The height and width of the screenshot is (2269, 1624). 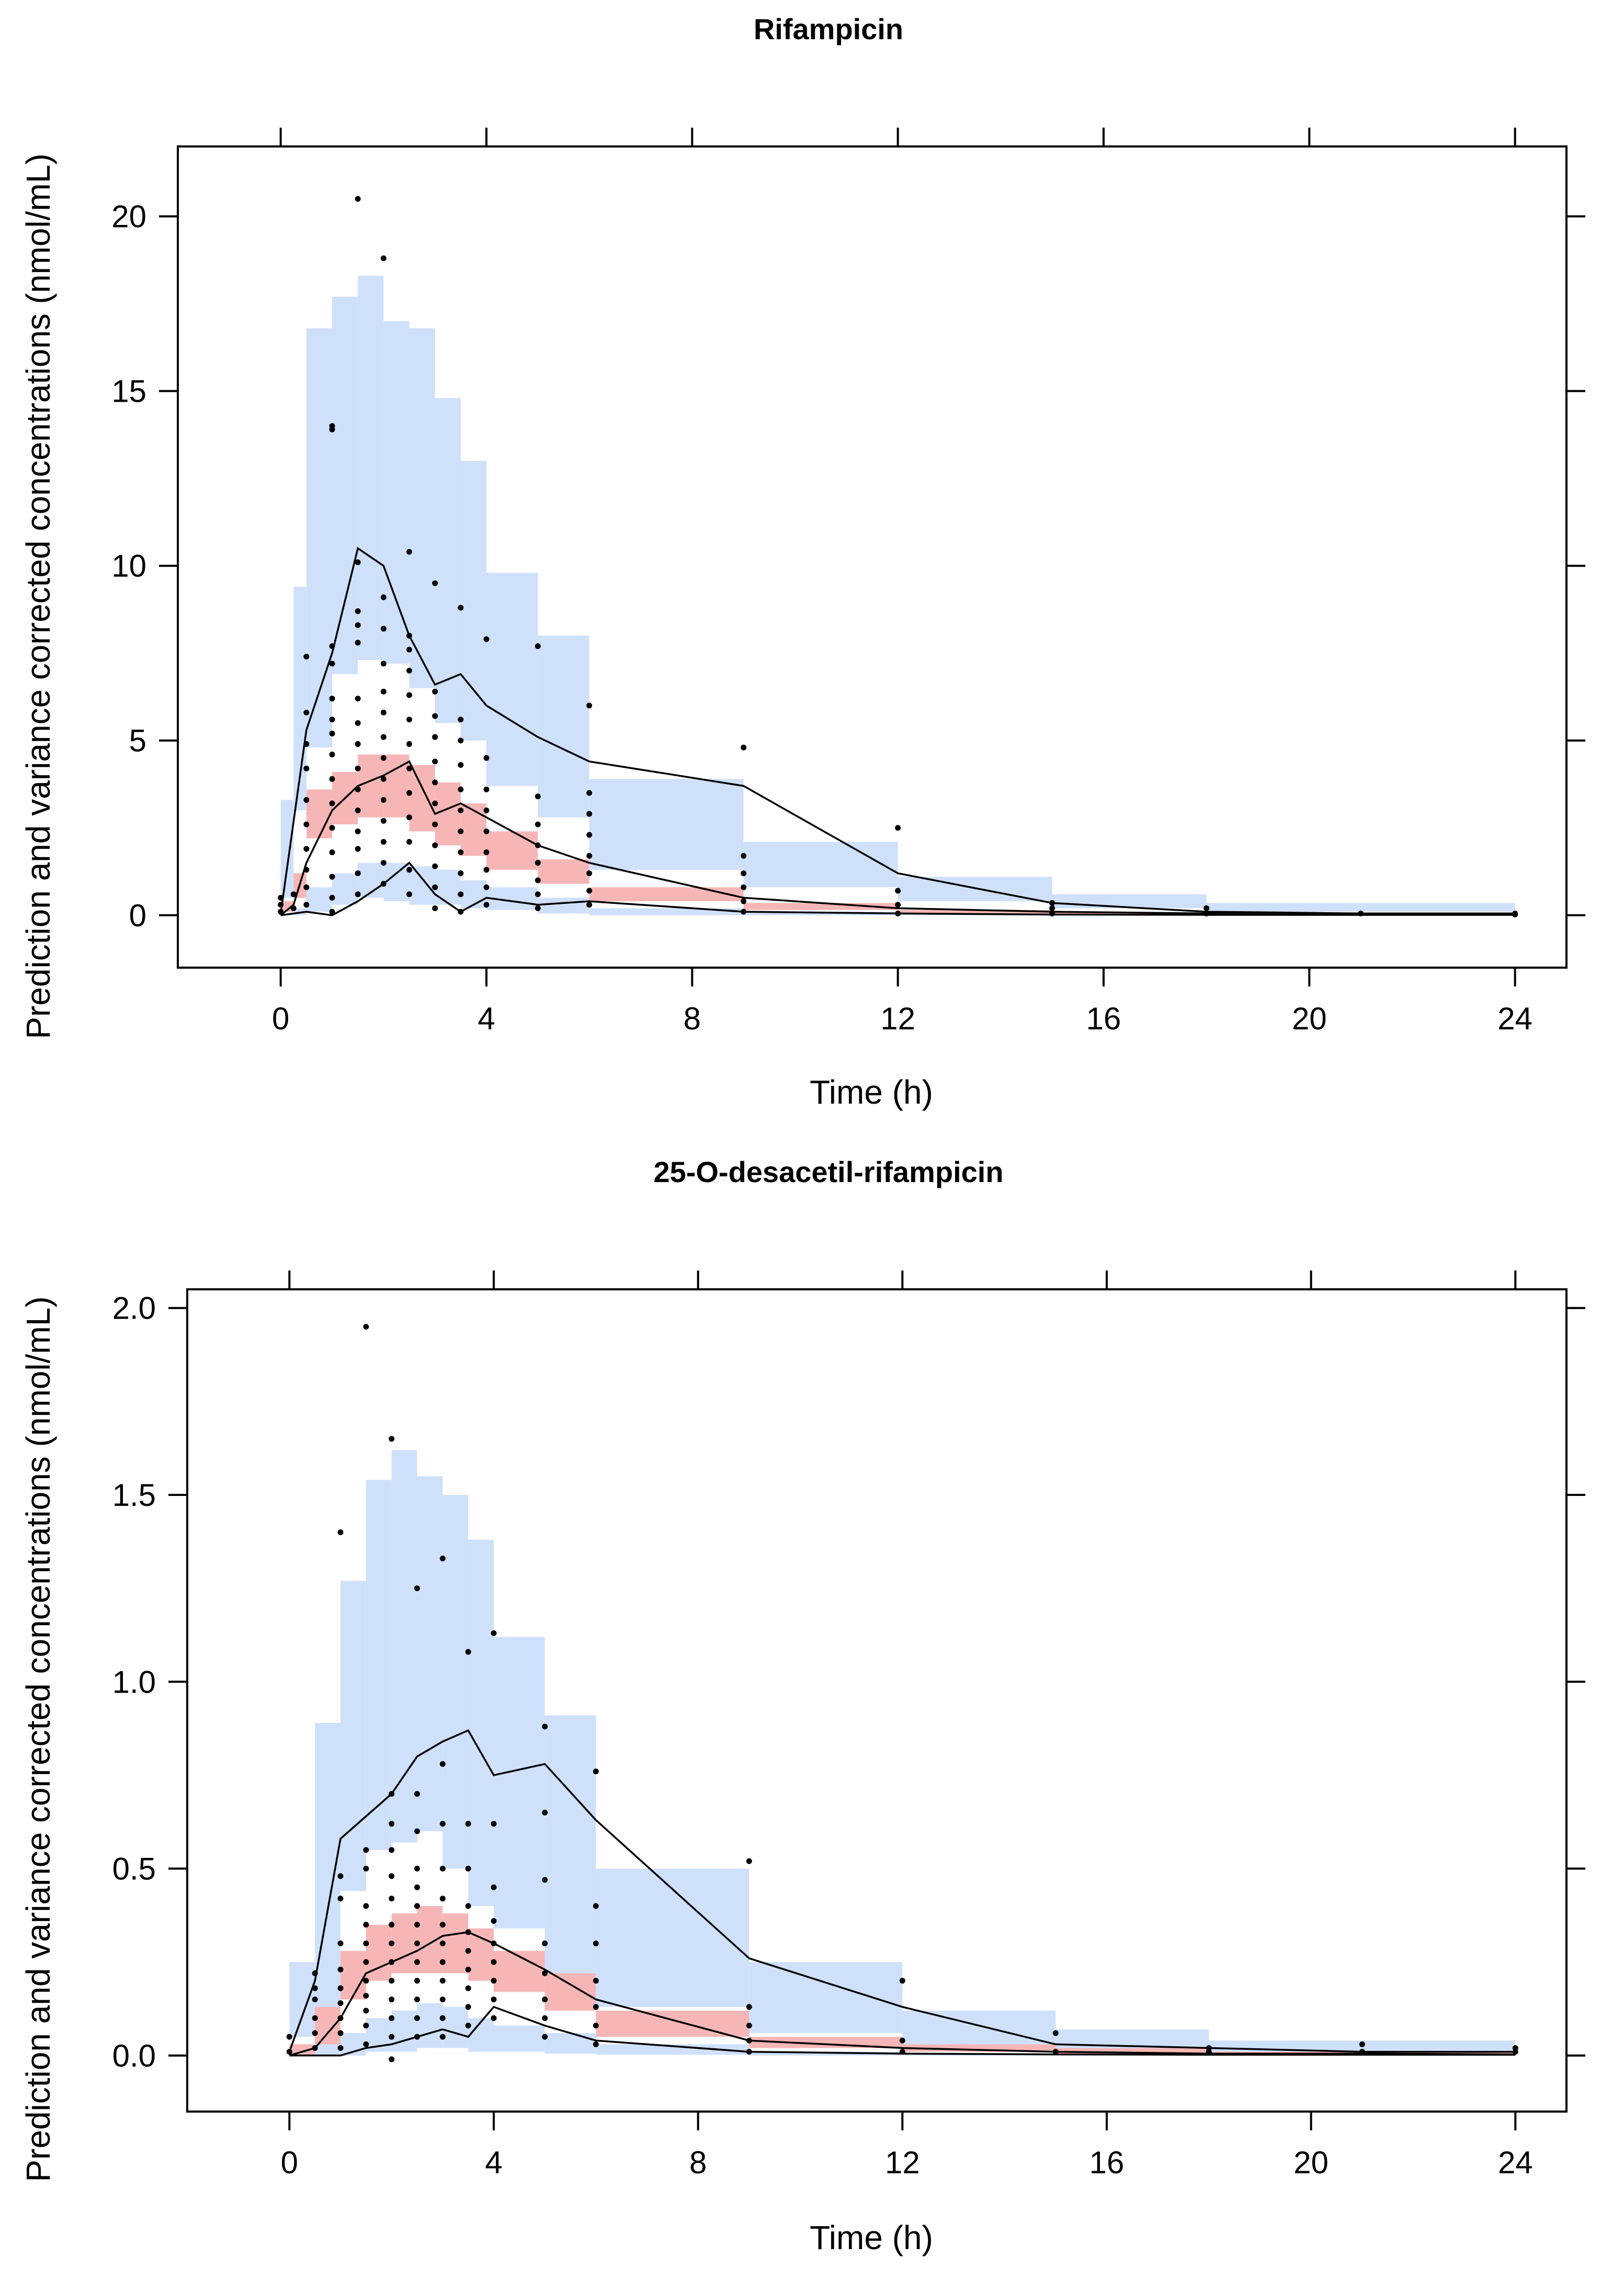 I want to click on y-tick-label: 0.0, so click(x=134, y=2055).